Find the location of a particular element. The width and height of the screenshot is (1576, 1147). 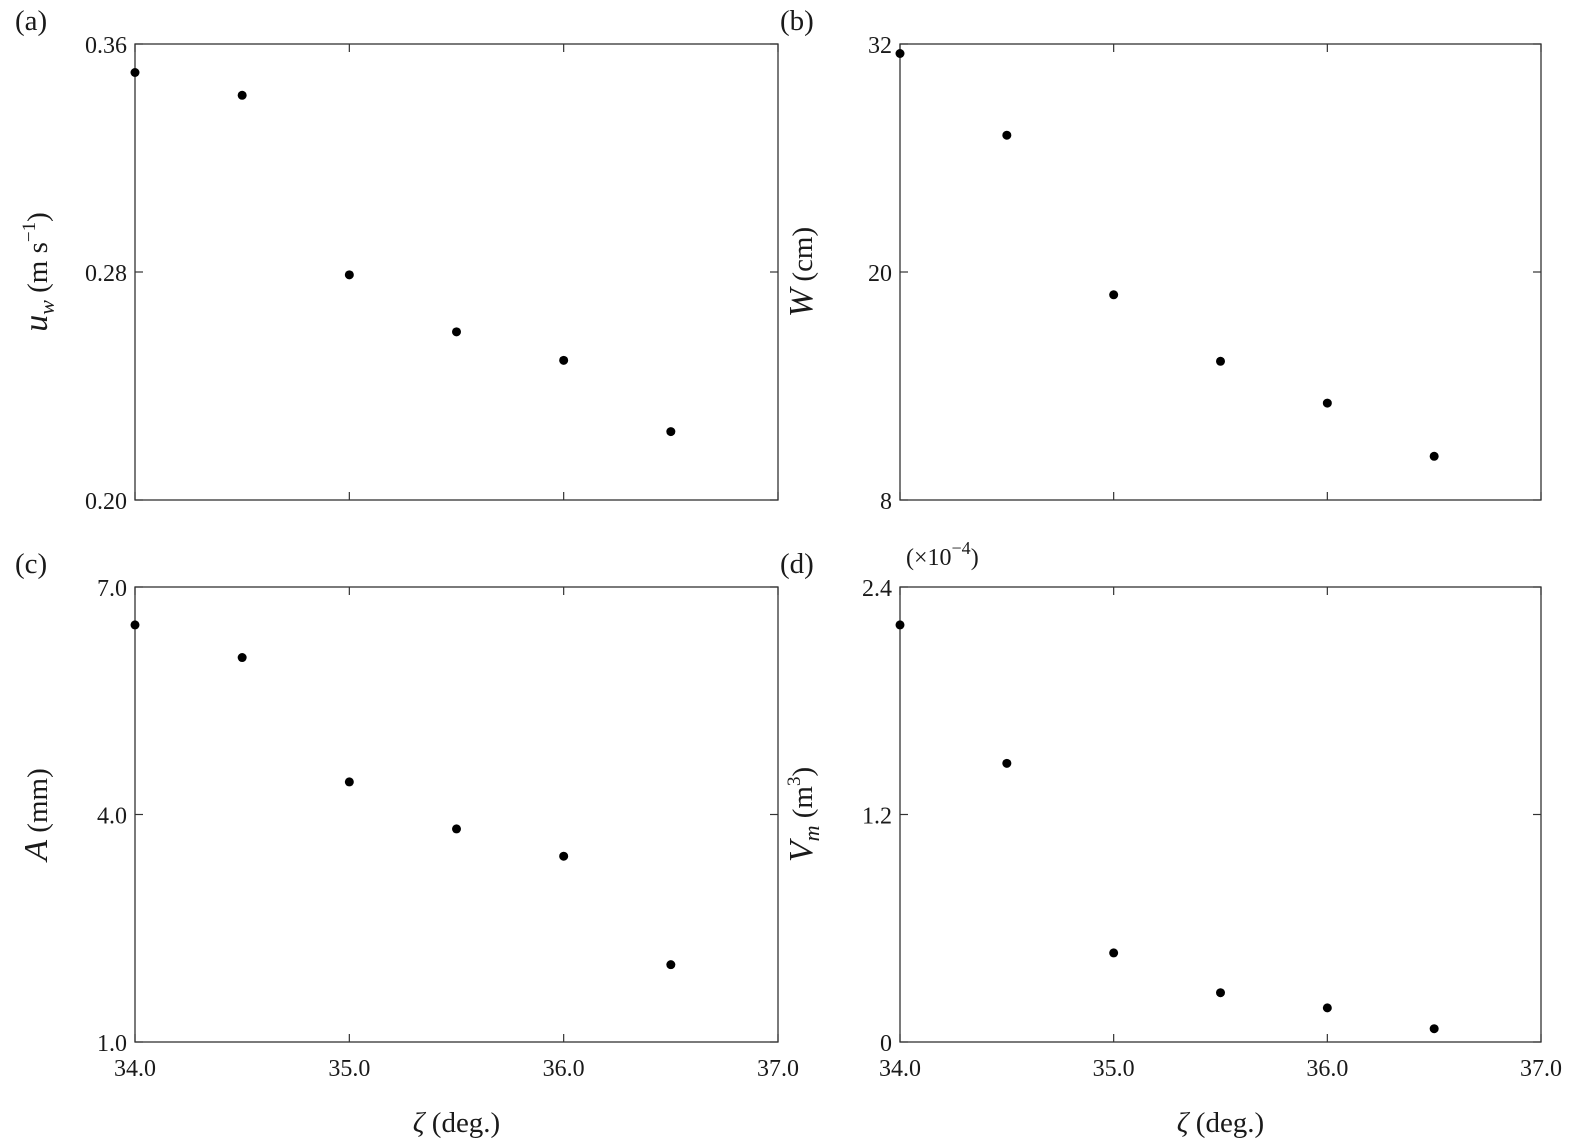

y-tick-label: 0.20 is located at coordinates (106, 502).